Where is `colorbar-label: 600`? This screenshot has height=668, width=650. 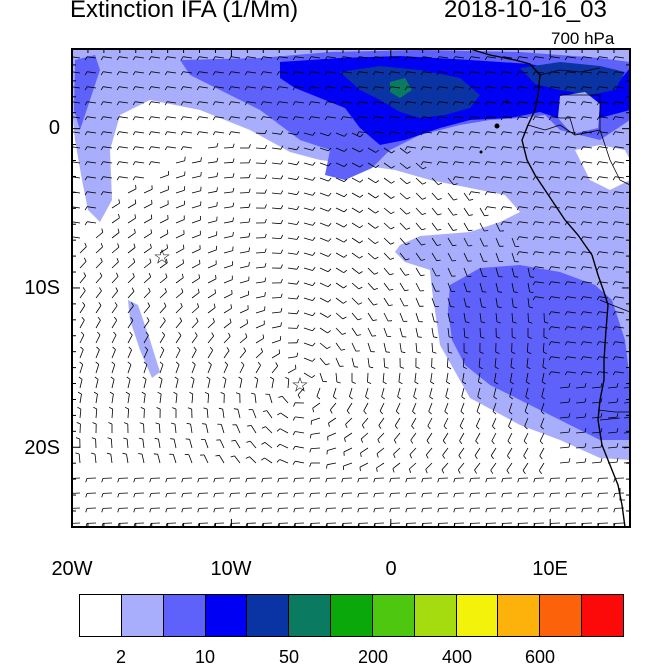 colorbar-label: 600 is located at coordinates (540, 657).